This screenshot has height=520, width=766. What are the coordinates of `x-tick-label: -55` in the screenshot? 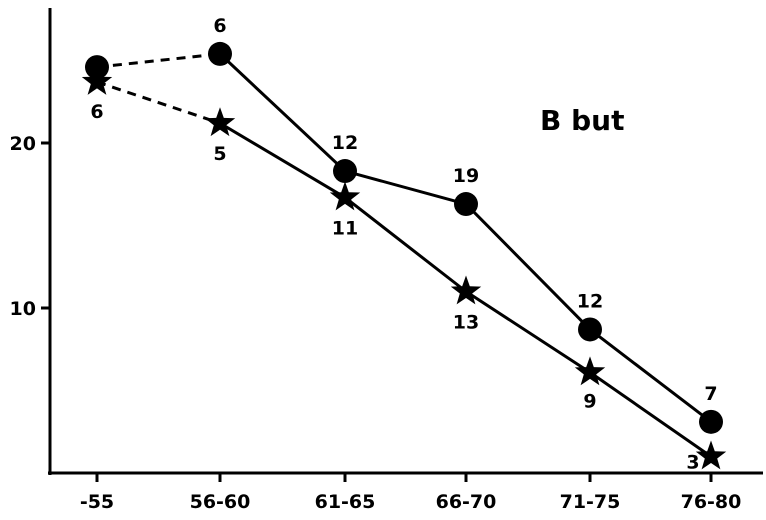 It's located at (97, 502).